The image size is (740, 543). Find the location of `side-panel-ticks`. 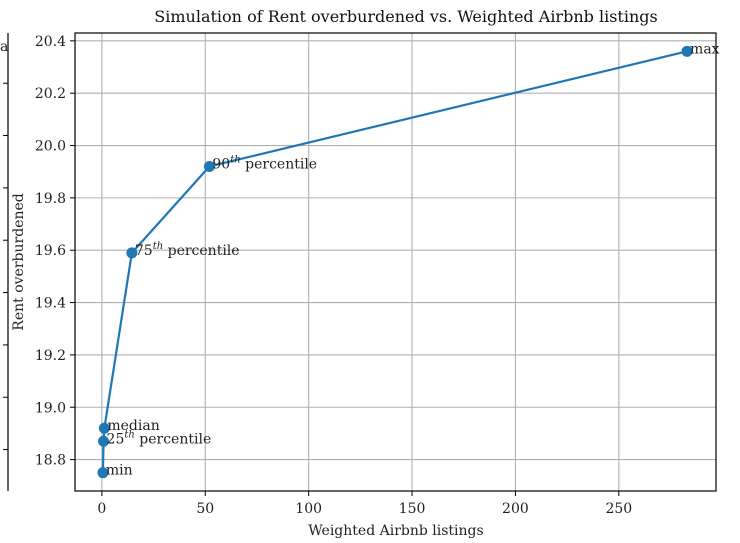

side-panel-ticks is located at coordinates (5, 266).